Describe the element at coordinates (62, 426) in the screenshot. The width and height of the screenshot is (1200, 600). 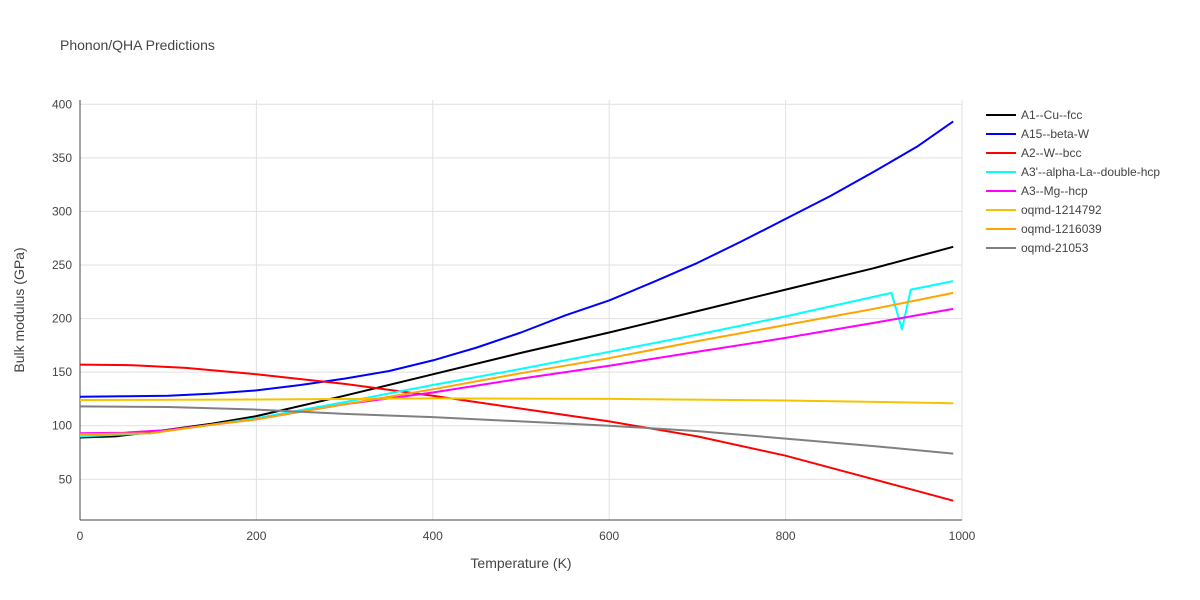
I see `y-tick-label: 100` at that location.